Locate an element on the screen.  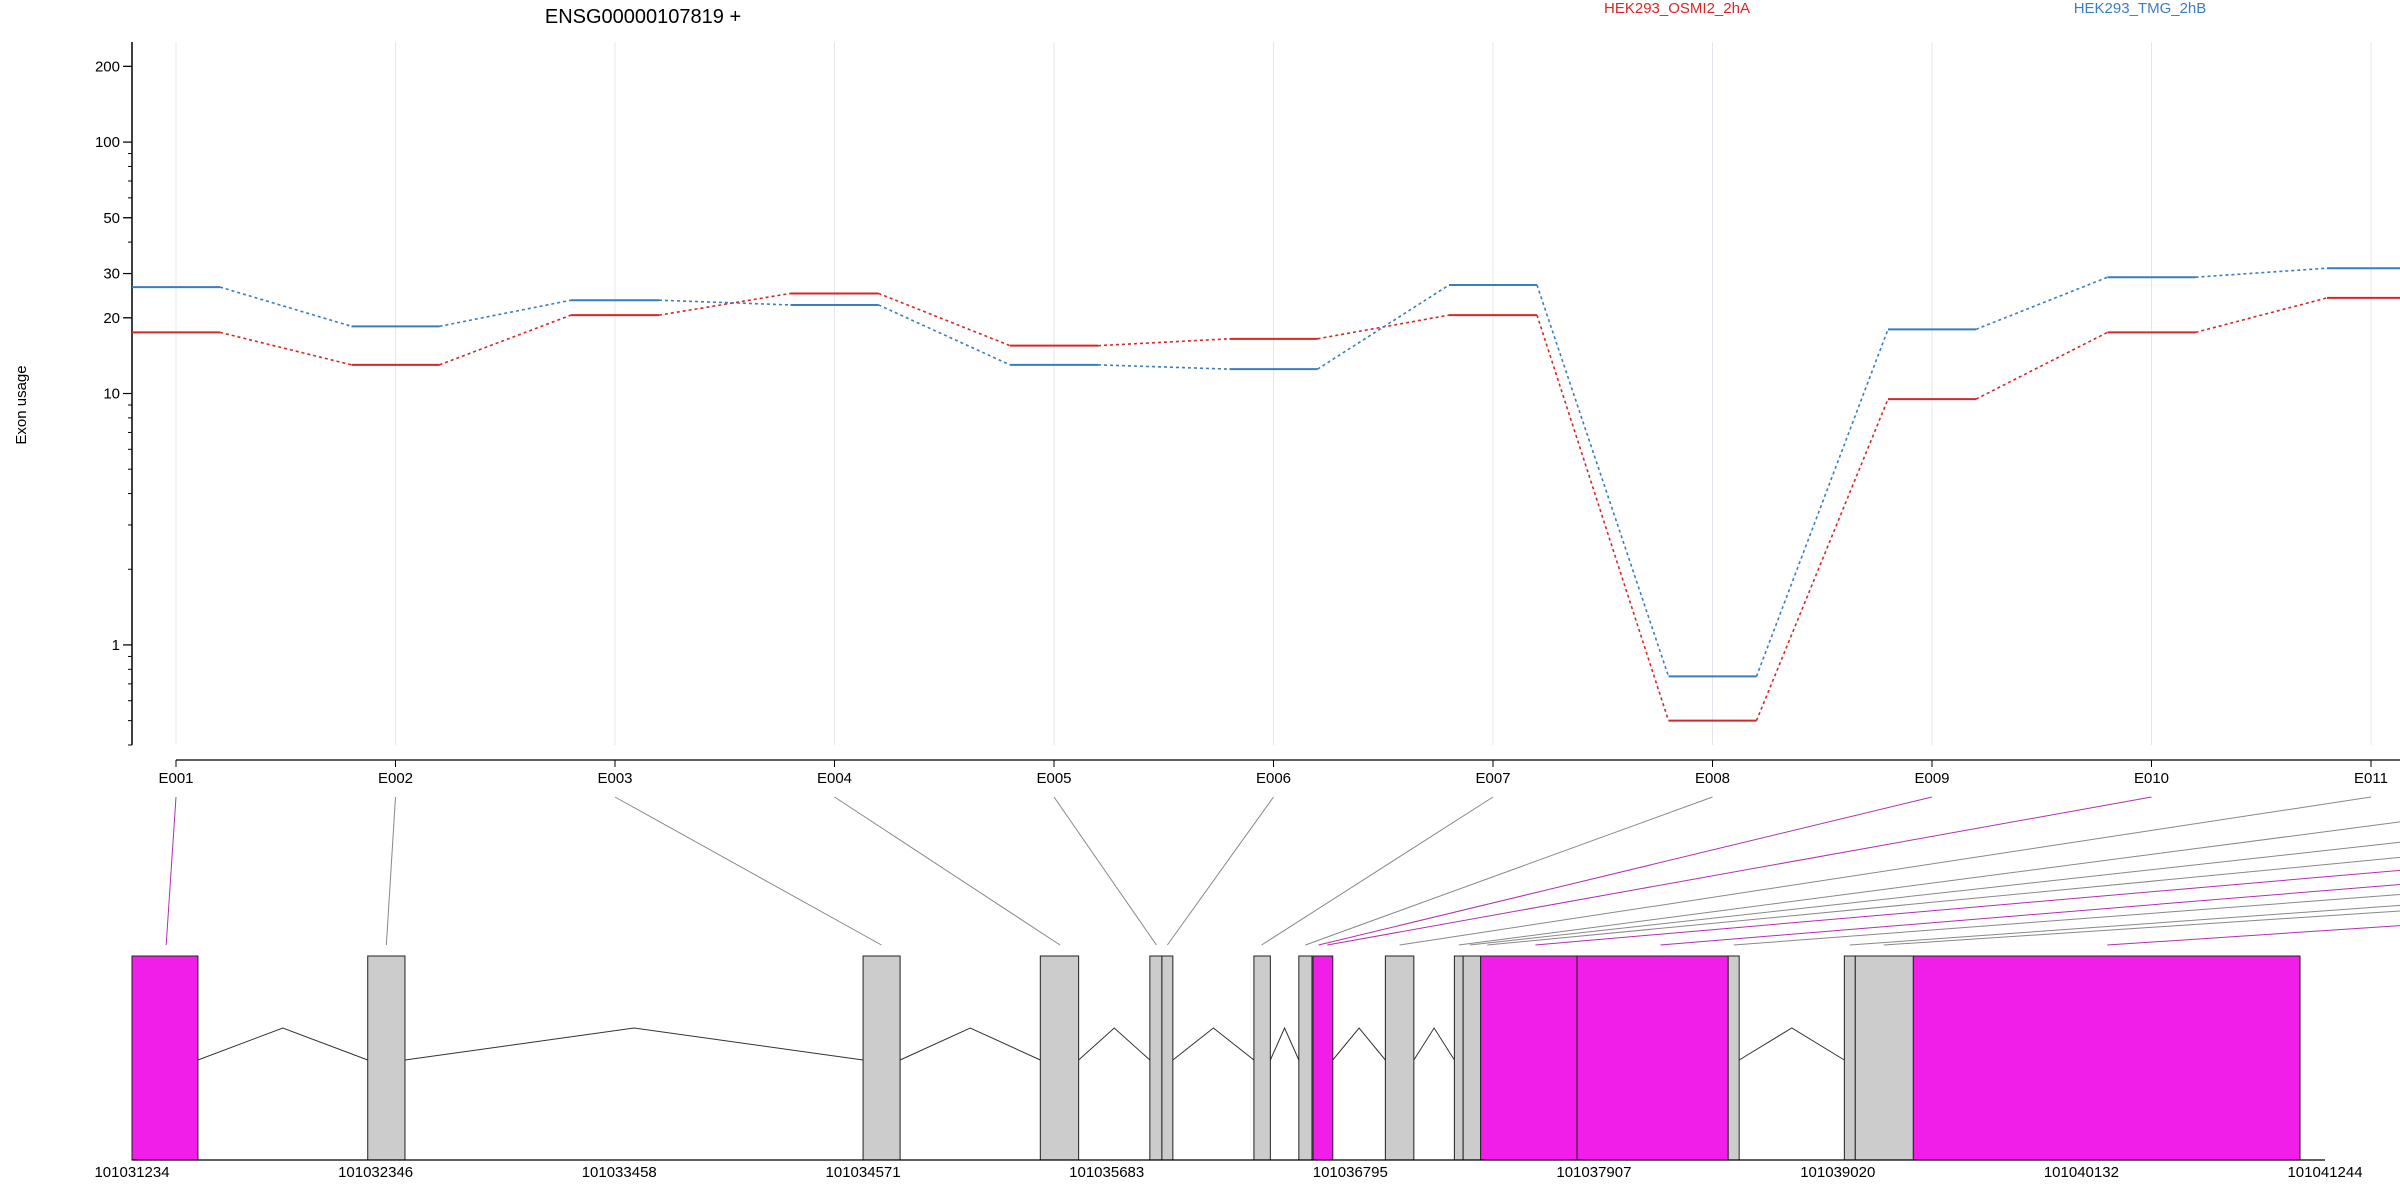
legend-entry-osmi2: HEK293_OSMI2_2hA is located at coordinates (1677, 8).